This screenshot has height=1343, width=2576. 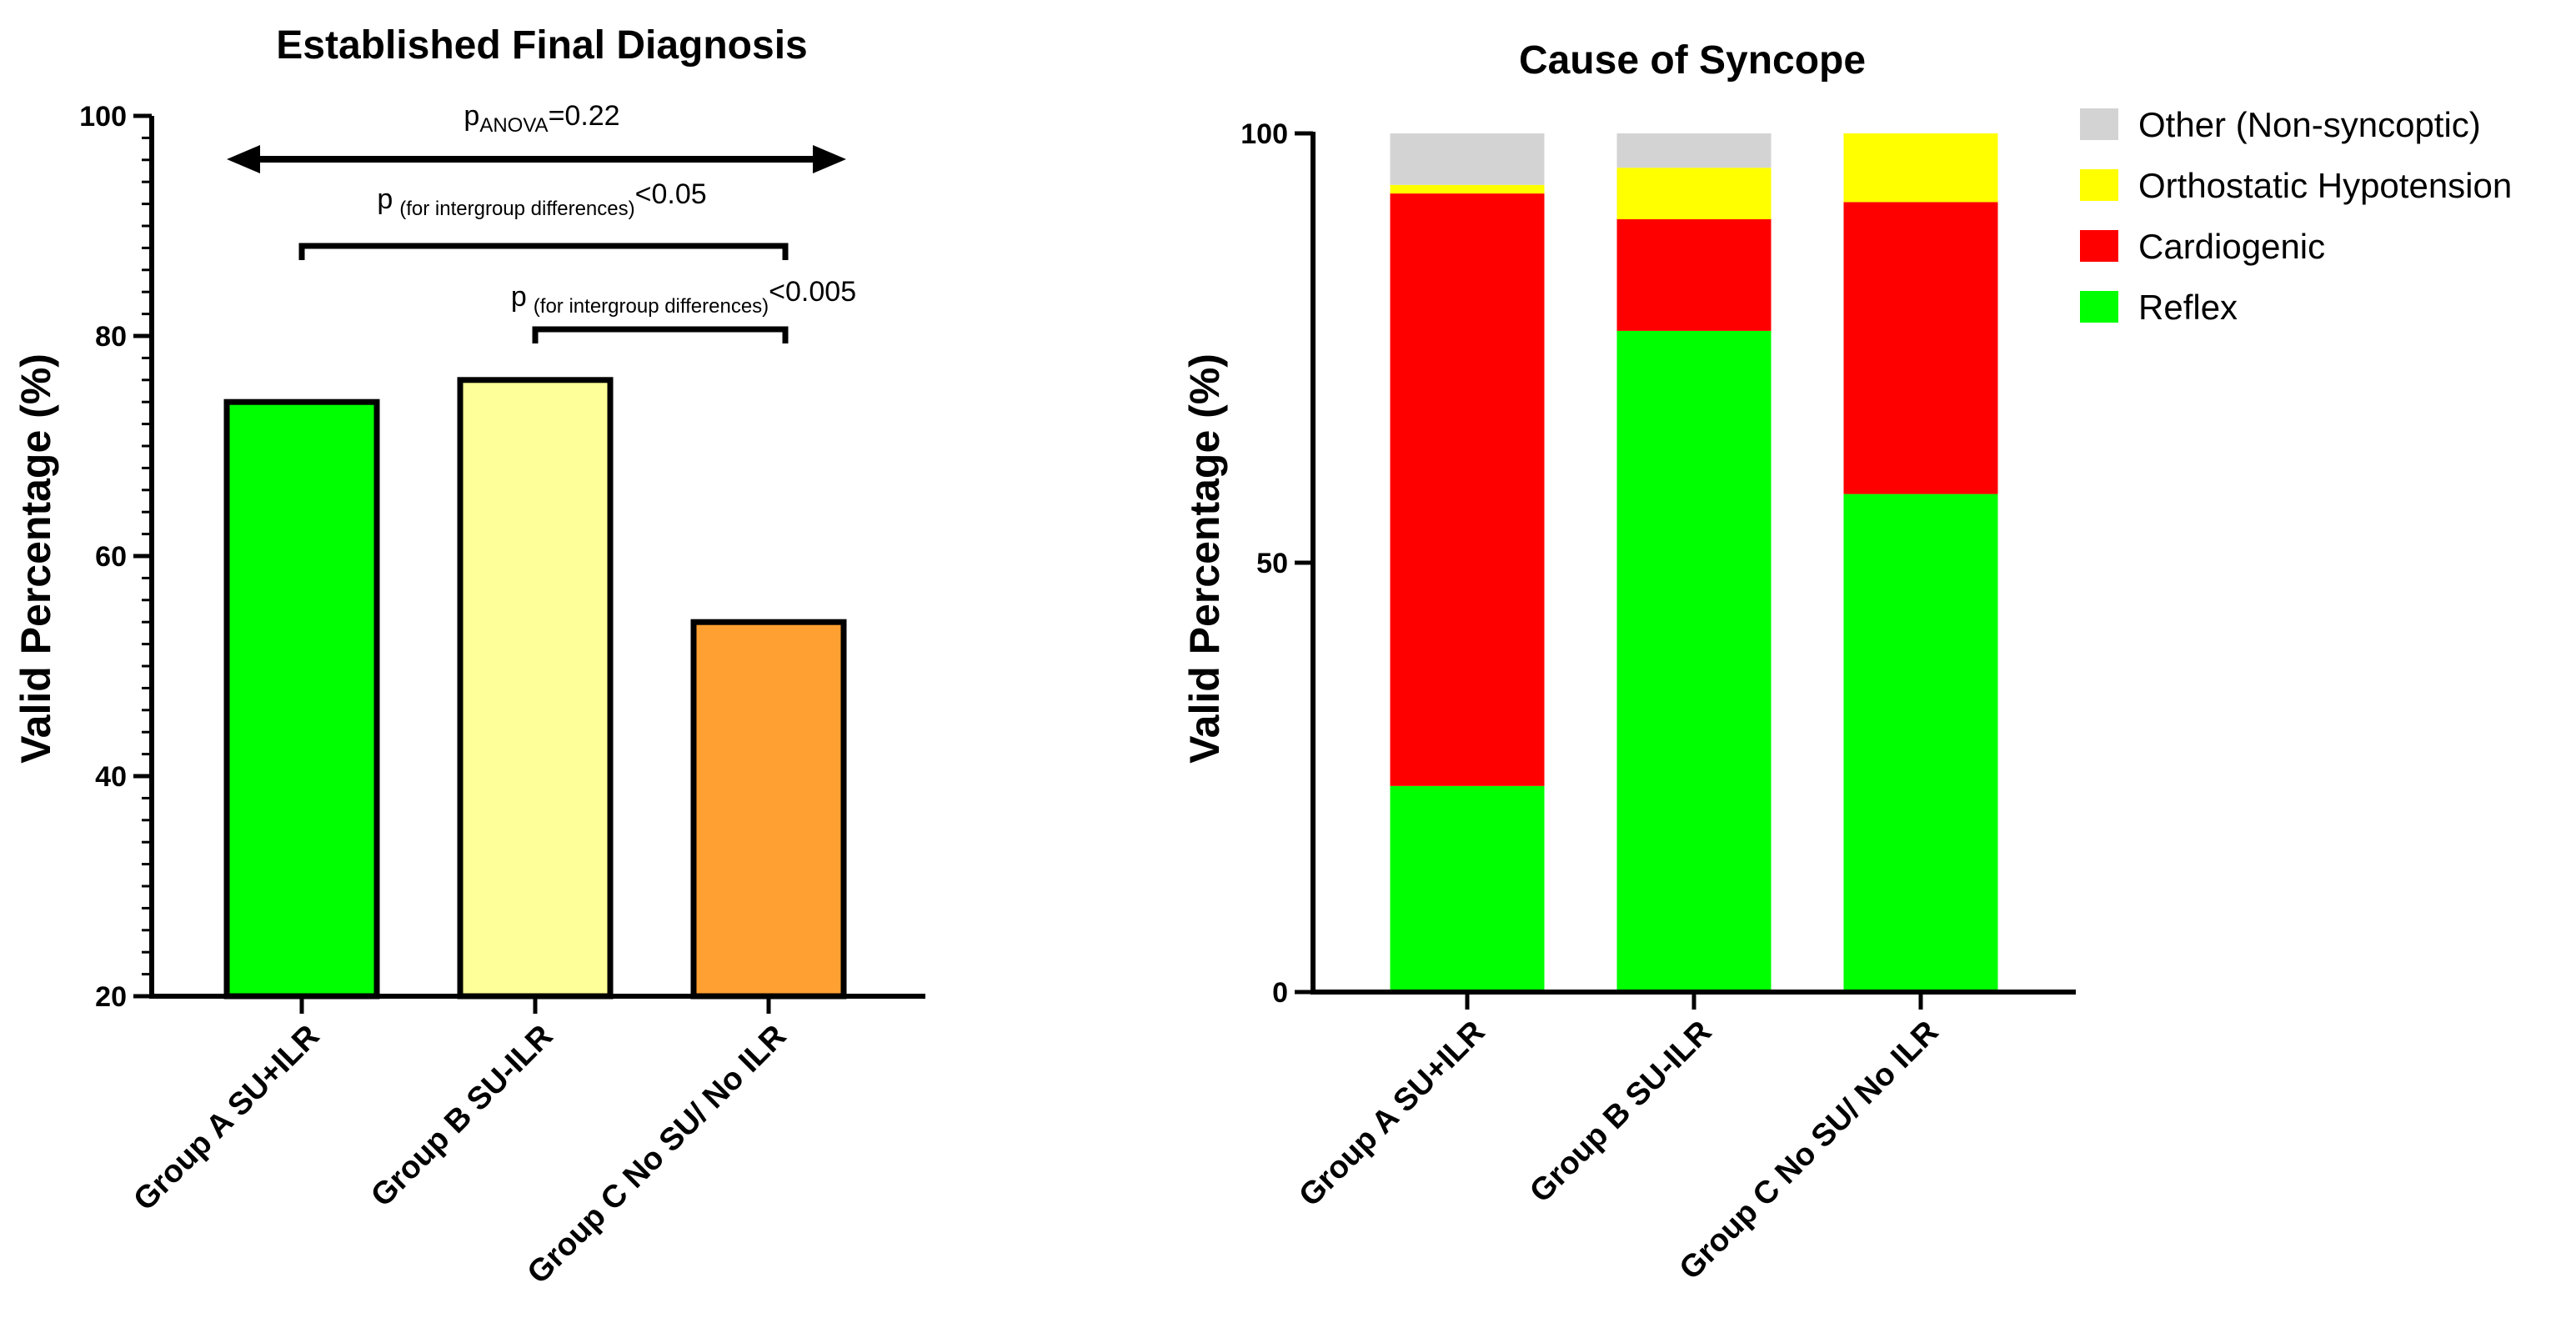 I want to click on chart-left-bars, so click(x=535, y=688).